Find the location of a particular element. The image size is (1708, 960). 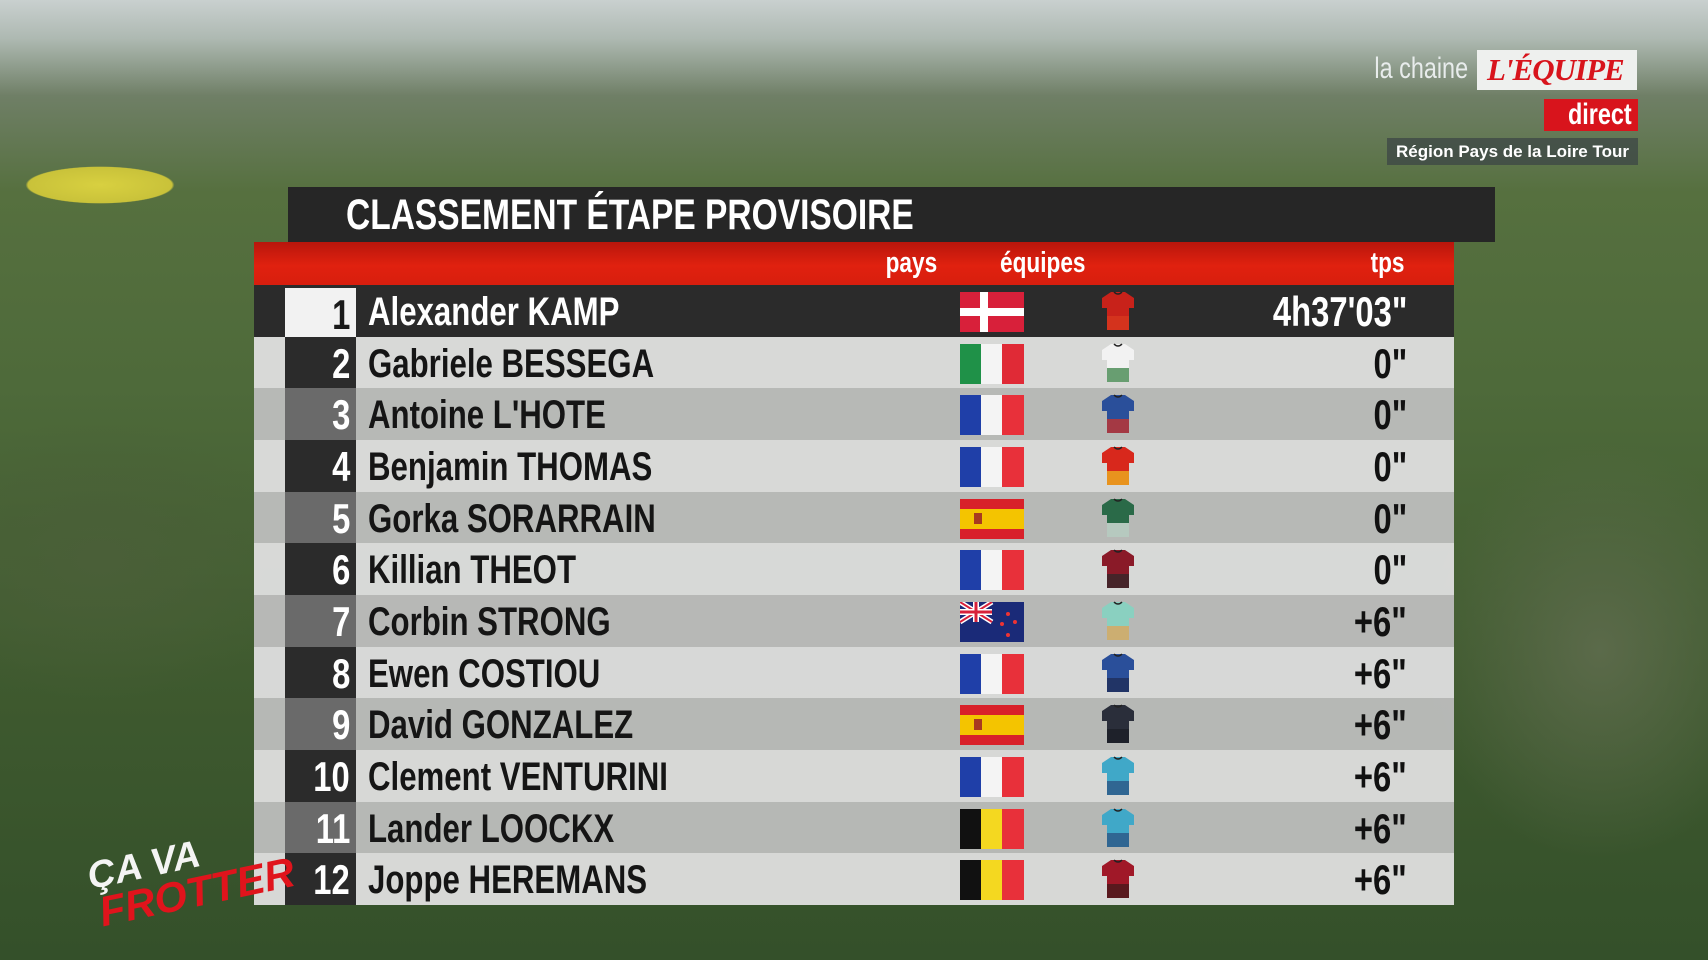

rank-box: 12 is located at coordinates (320, 879).